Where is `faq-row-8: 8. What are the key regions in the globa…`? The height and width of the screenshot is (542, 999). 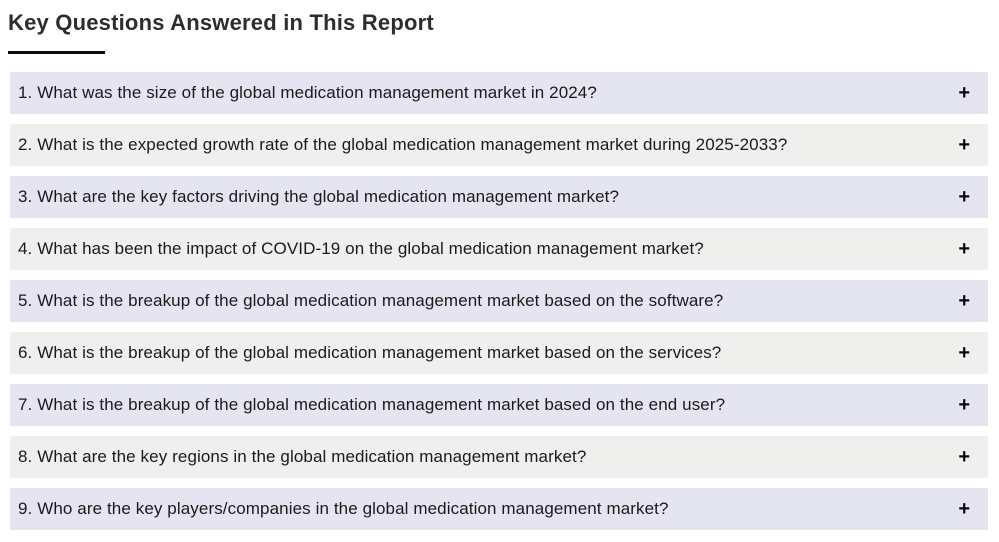
faq-row-8: 8. What are the key regions in the globa… is located at coordinates (499, 457).